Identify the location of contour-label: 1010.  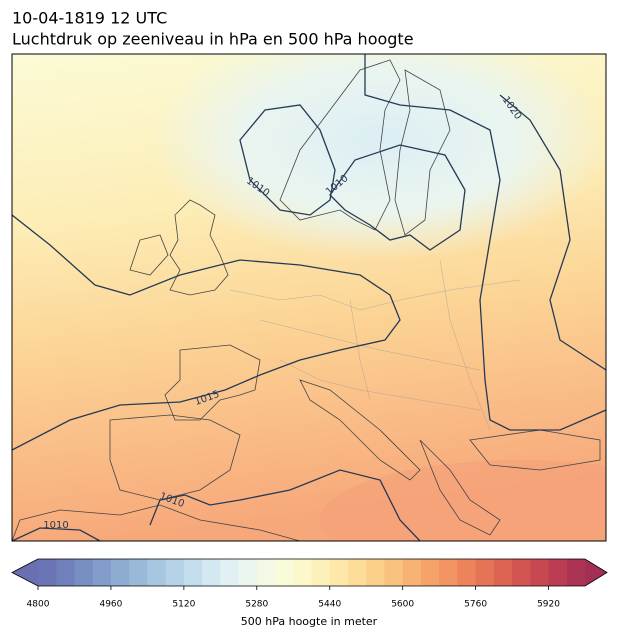
(55, 525).